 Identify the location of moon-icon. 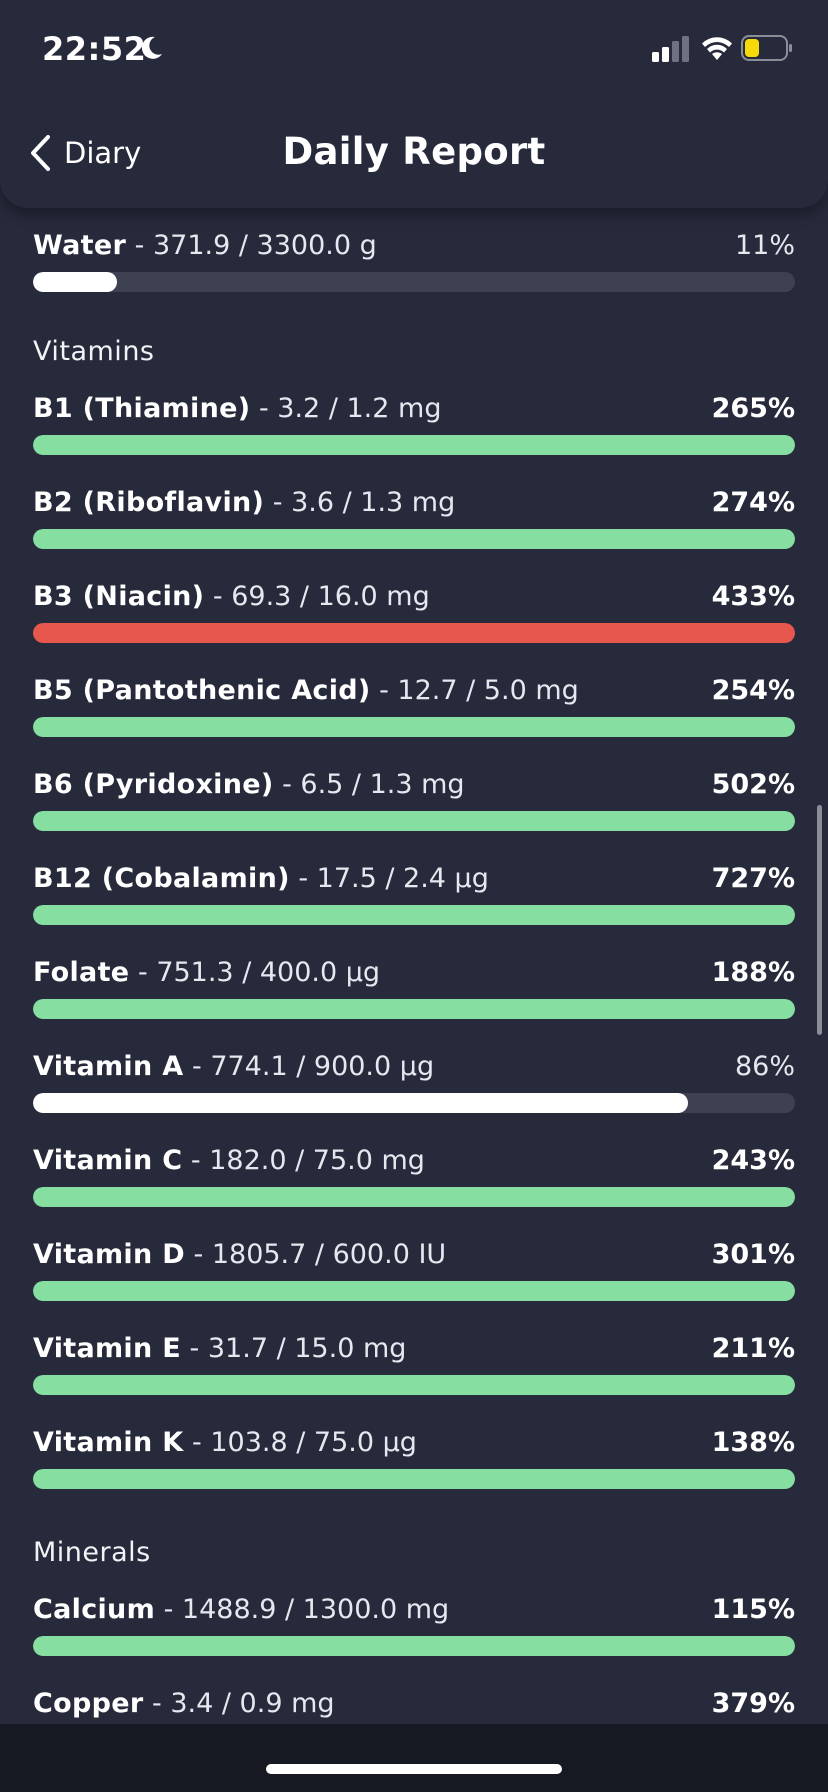
(151, 47).